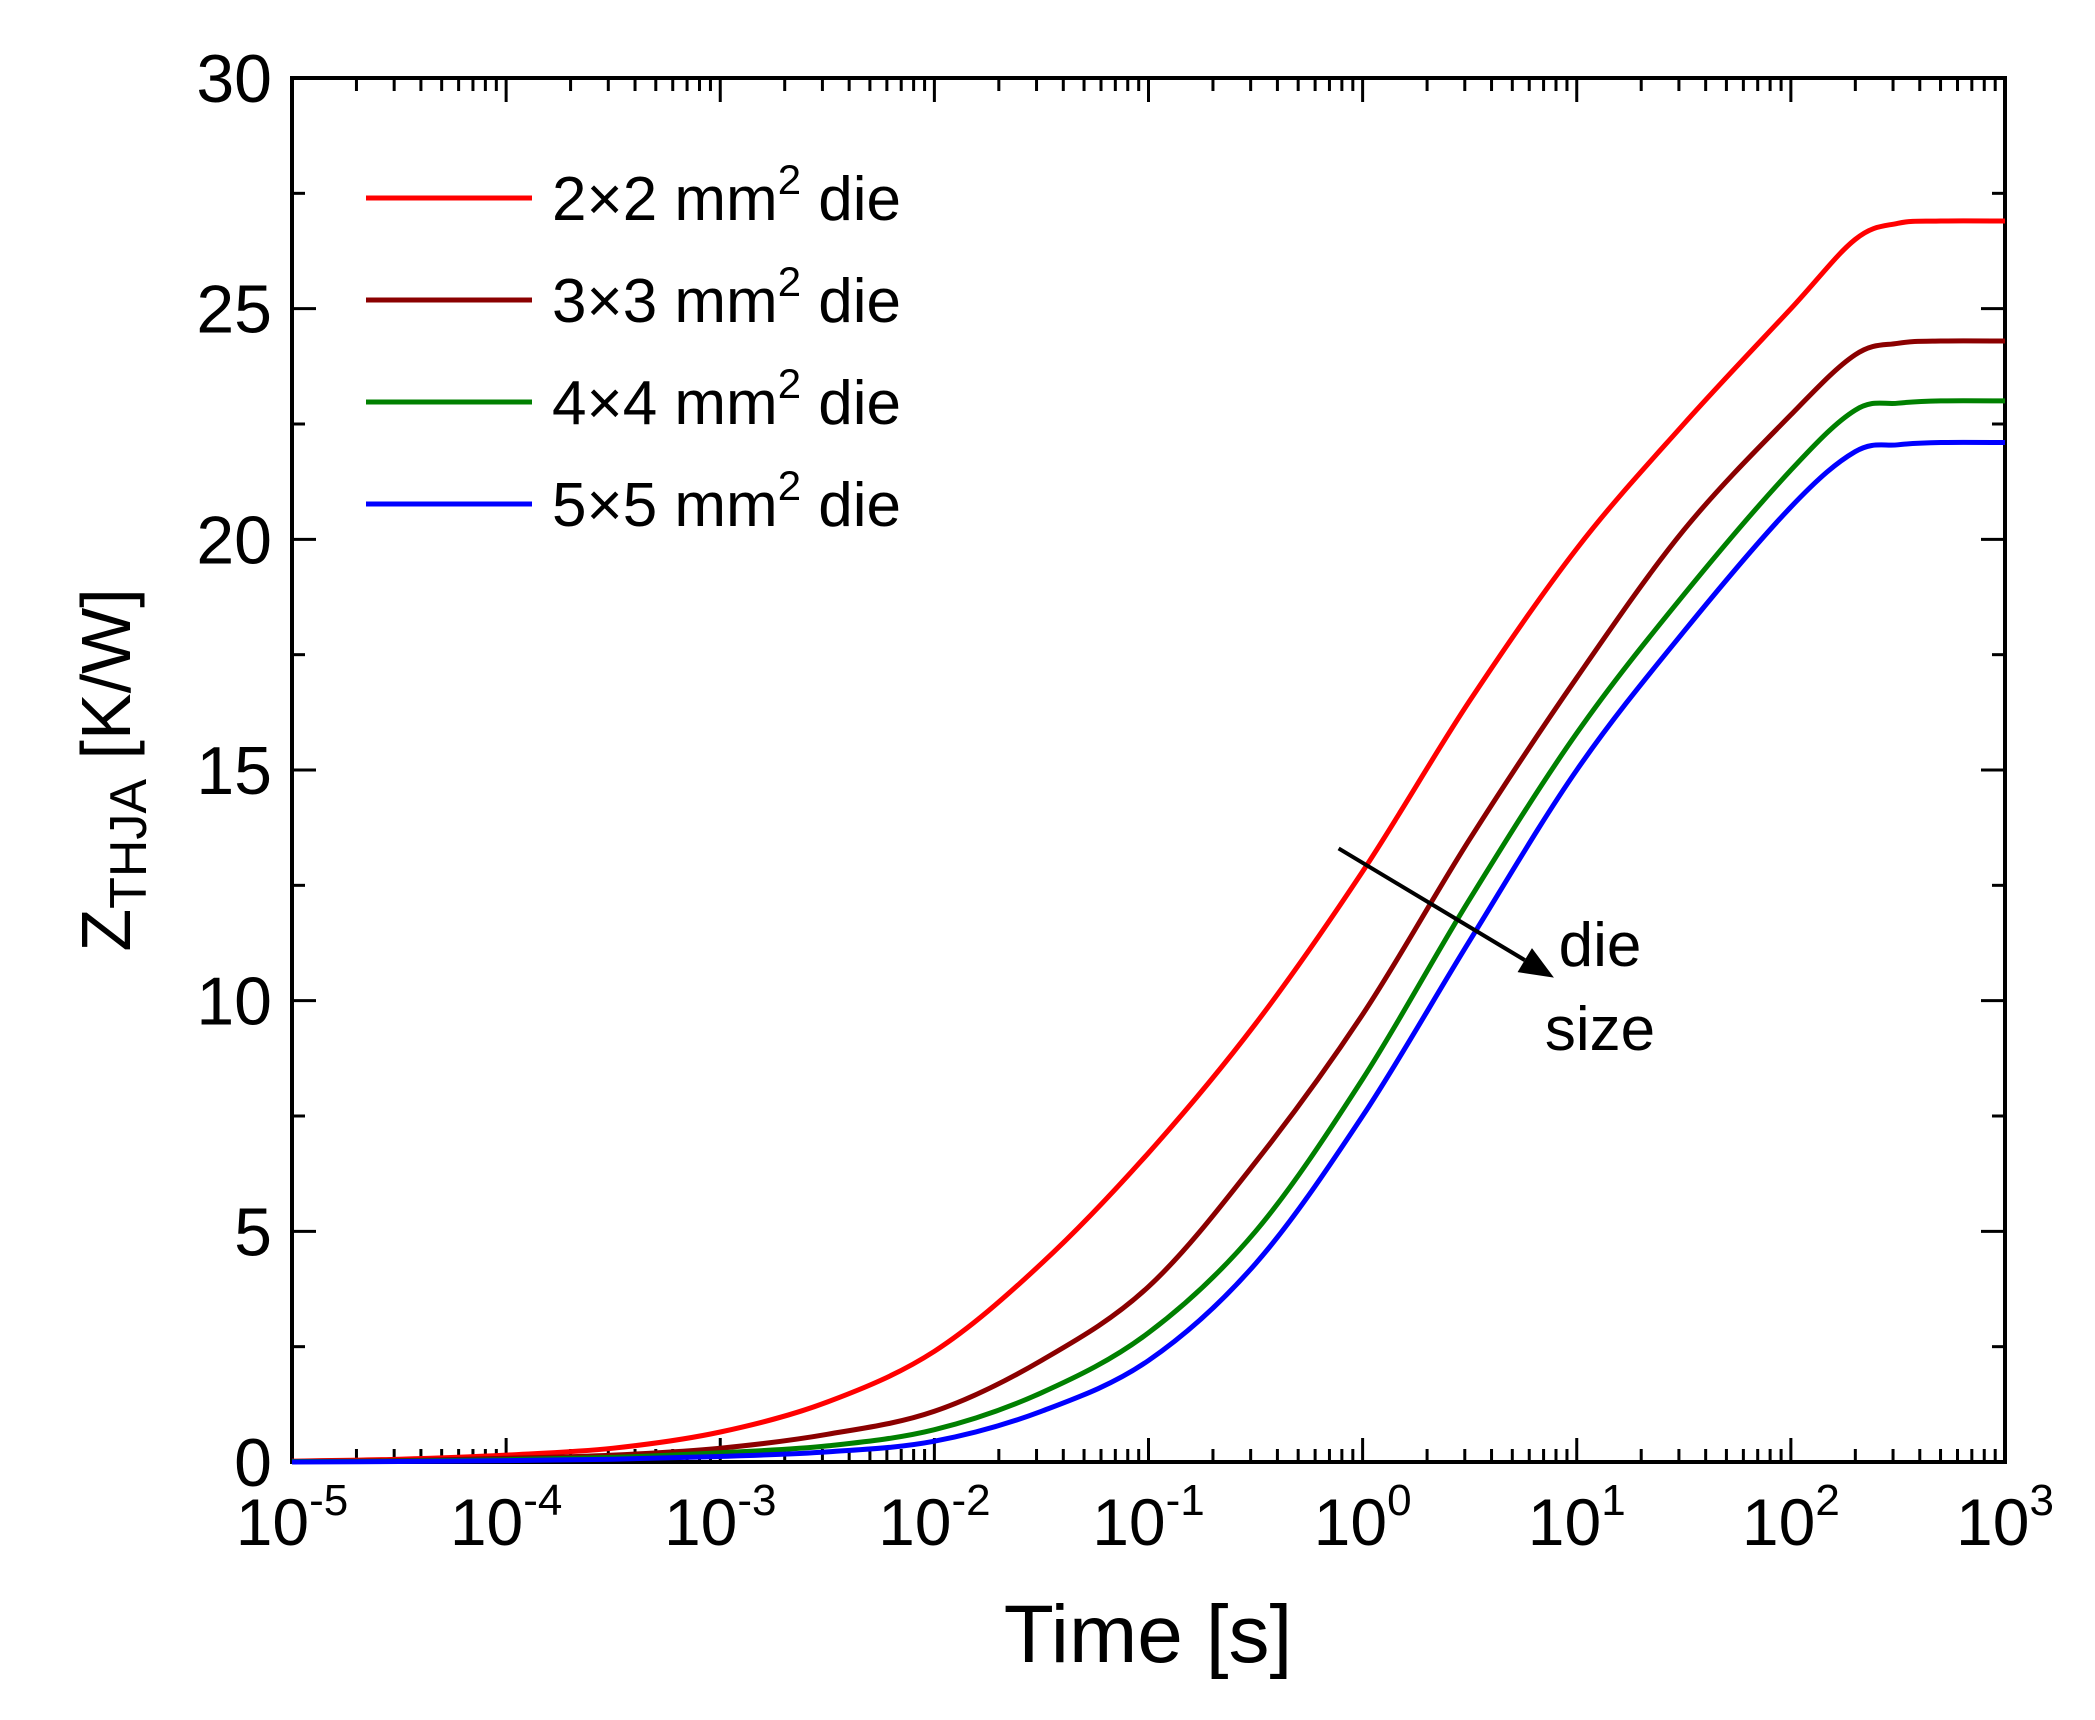 The width and height of the screenshot is (2095, 1720). I want to click on y-tick-label: 20, so click(234, 540).